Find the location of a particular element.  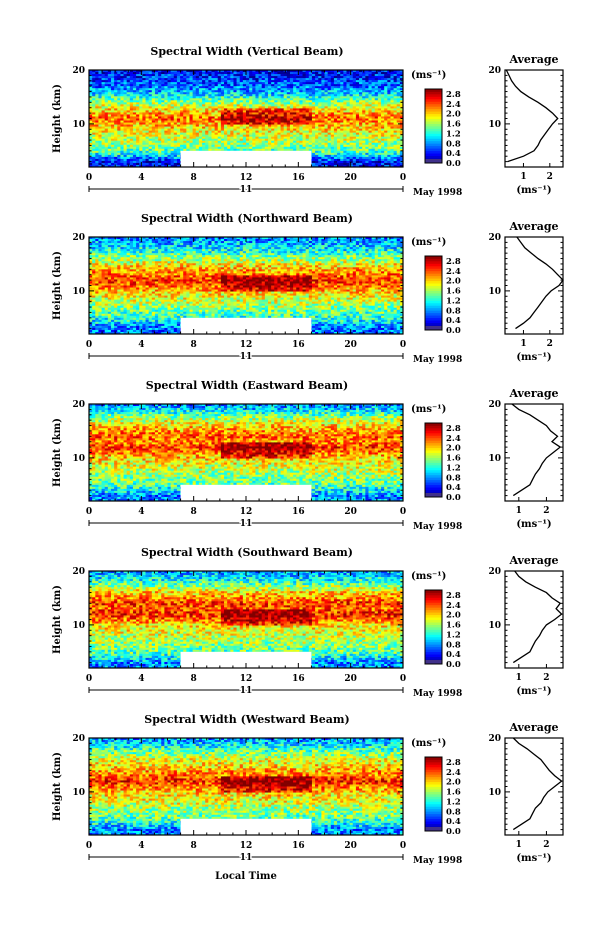

panel-title: Spectral Width (Northward Beam) is located at coordinates (247, 218).